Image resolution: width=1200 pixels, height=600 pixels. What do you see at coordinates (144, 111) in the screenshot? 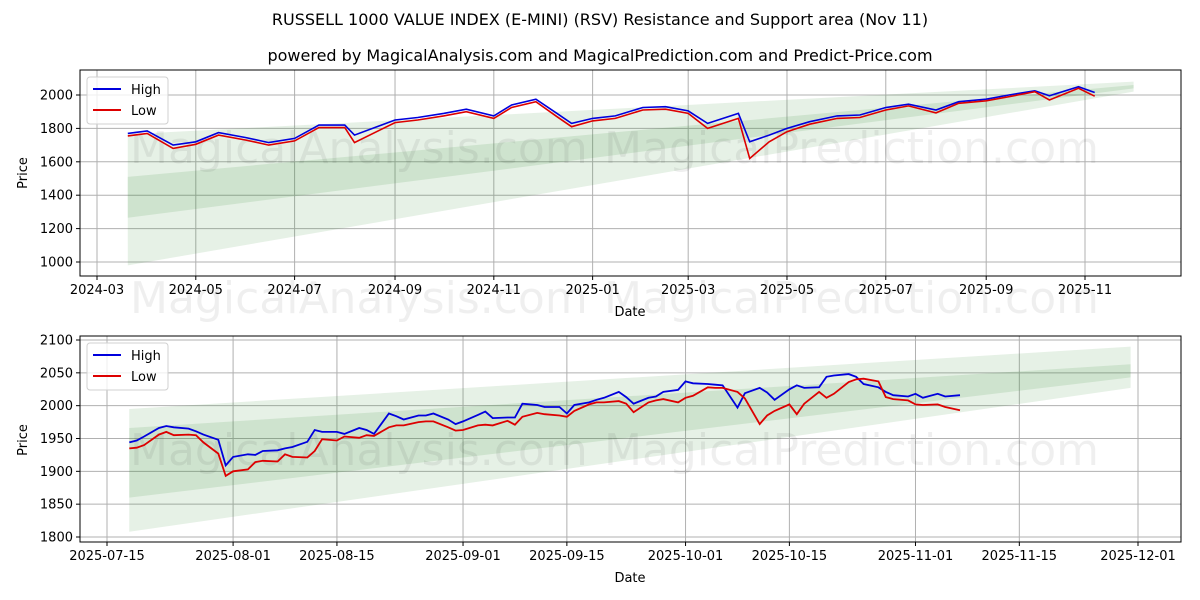
I see `legend-low-label: Low` at bounding box center [144, 111].